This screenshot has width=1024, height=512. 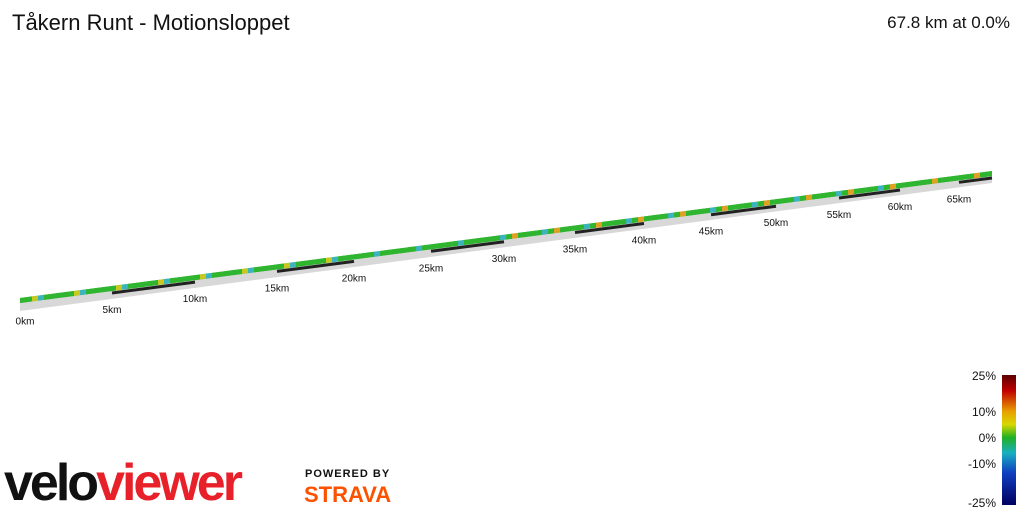 What do you see at coordinates (504, 259) in the screenshot?
I see `distance-label: 30km` at bounding box center [504, 259].